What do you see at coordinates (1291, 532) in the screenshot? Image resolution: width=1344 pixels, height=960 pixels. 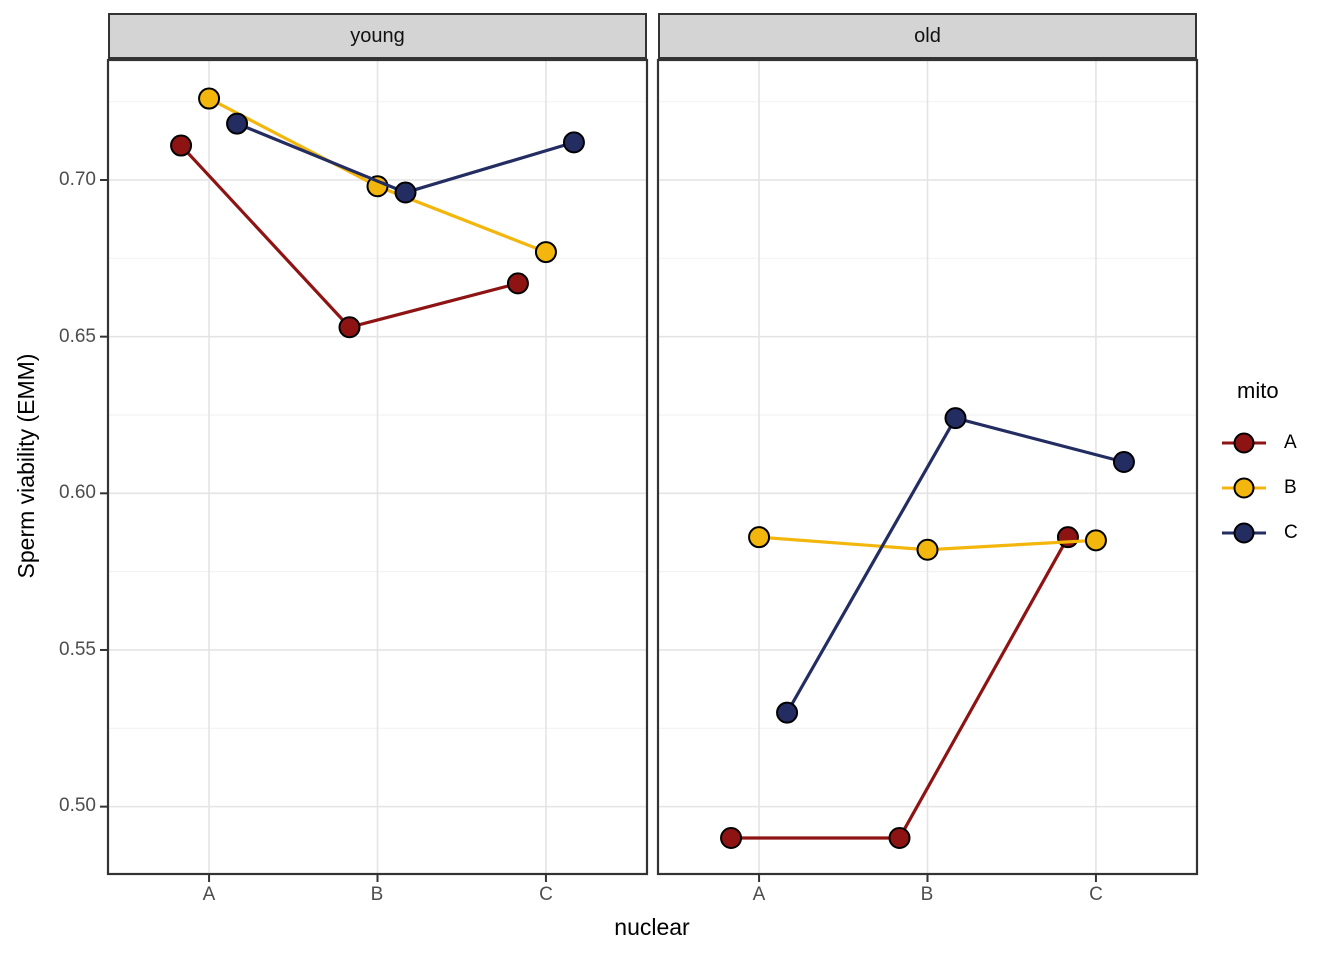 I see `legend-entry-label: C` at bounding box center [1291, 532].